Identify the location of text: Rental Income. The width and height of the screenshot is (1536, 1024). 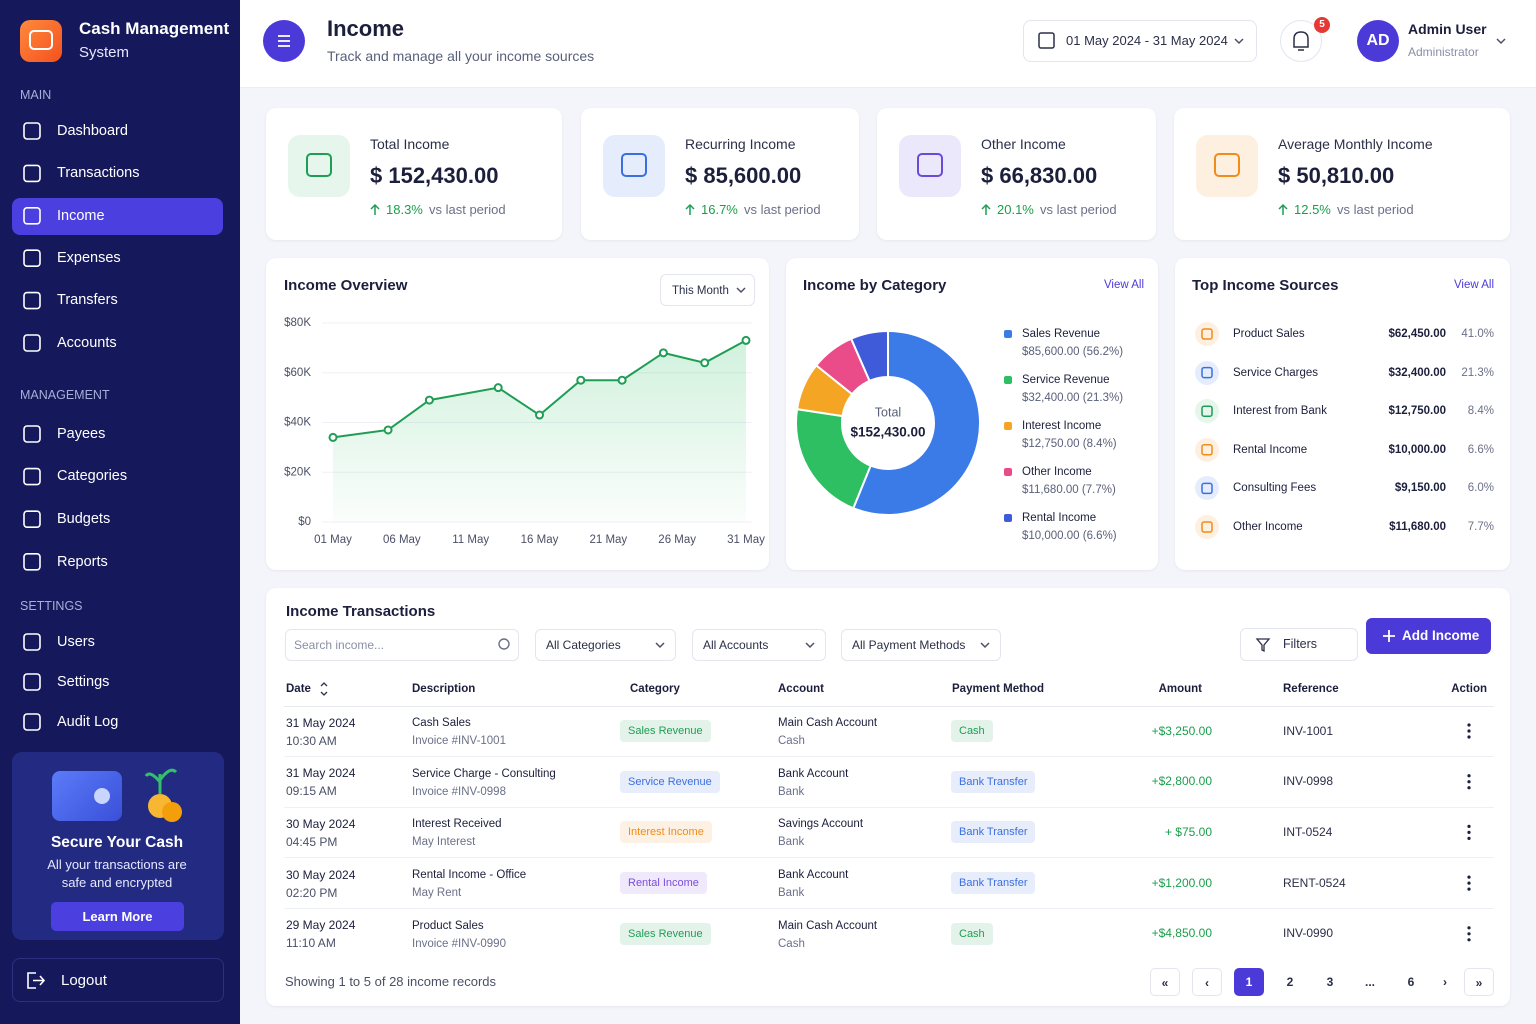
(1270, 449).